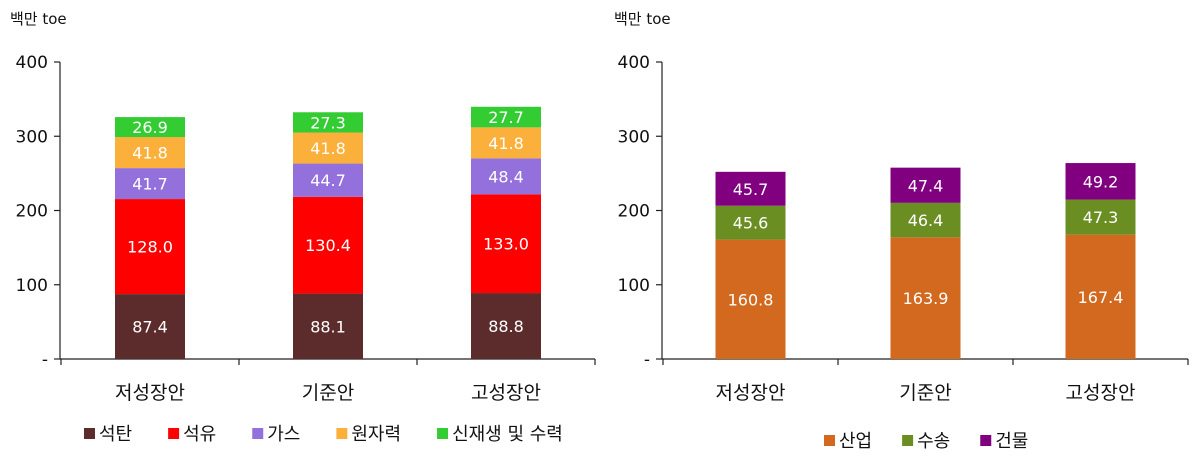 This screenshot has width=1200, height=472. Describe the element at coordinates (115, 434) in the screenshot. I see `legend-entry: 석탄` at that location.